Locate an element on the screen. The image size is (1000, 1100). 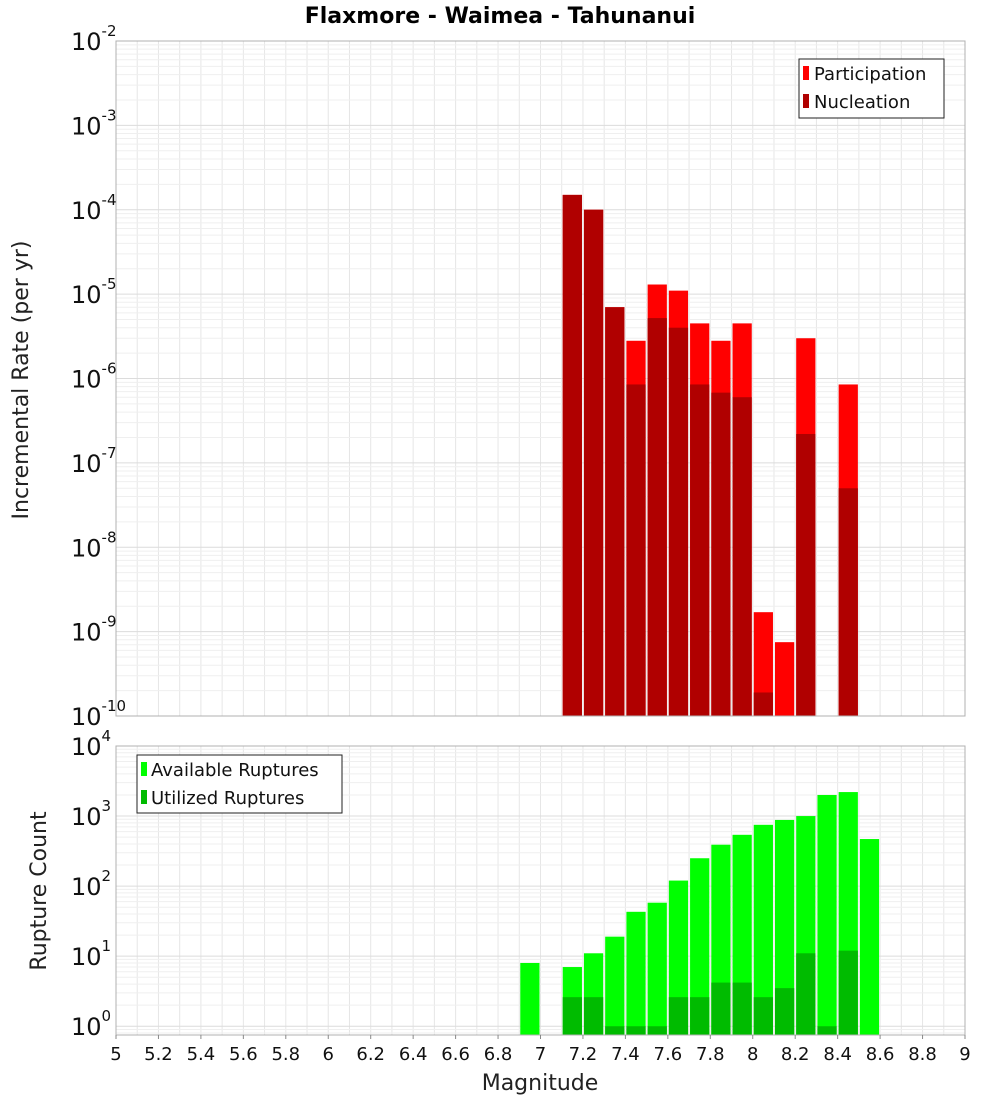
count-y-axis-label: Rupture Count is located at coordinates (39, 891).